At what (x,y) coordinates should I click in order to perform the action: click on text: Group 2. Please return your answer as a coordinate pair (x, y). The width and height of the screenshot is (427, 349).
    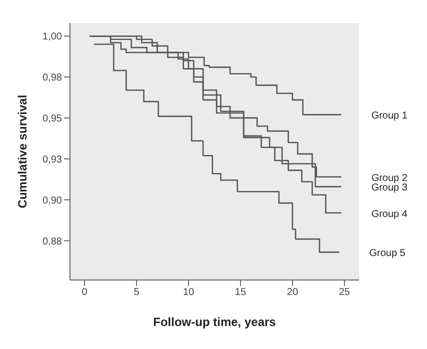
    Looking at the image, I should click on (389, 178).